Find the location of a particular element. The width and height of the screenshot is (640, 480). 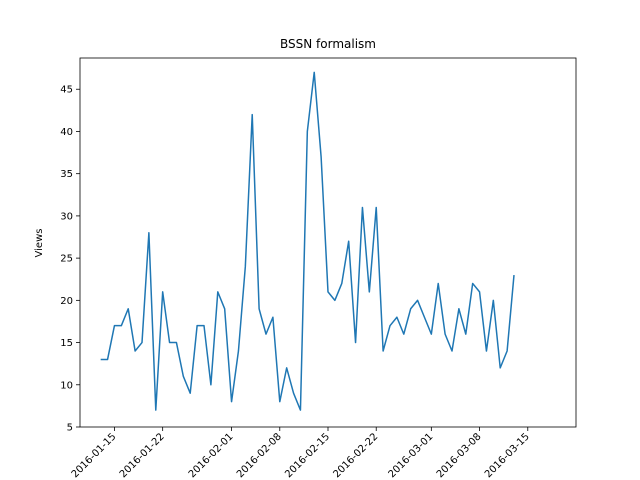

y-tick-label: 5 is located at coordinates (70, 428).